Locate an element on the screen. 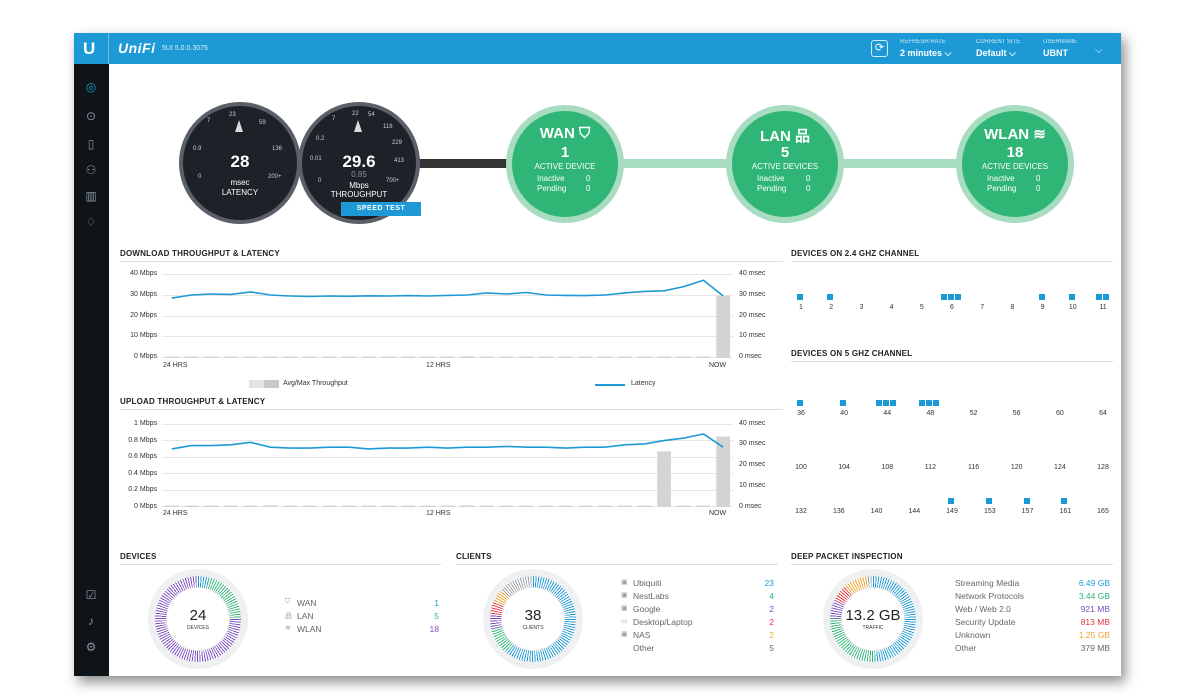  dashboard-icon: ◎ is located at coordinates (91, 87).